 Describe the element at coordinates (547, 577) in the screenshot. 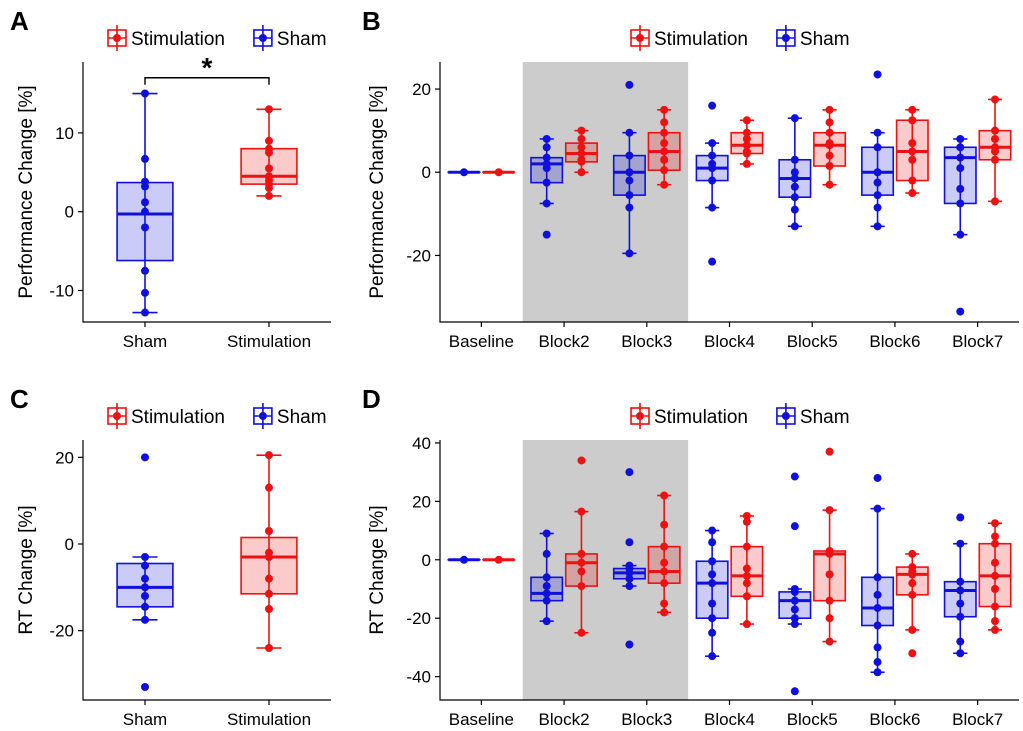

I see `box-block2-sham` at that location.